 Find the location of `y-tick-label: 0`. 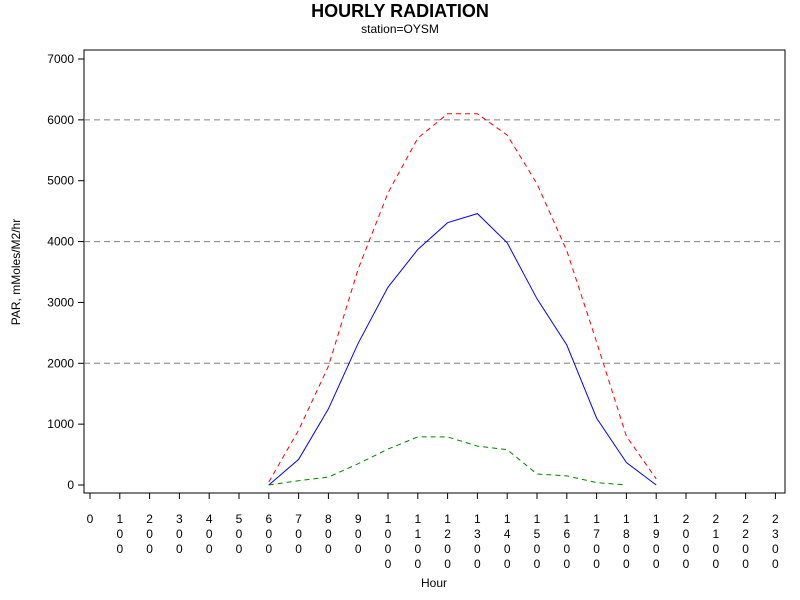

y-tick-label: 0 is located at coordinates (70, 485).